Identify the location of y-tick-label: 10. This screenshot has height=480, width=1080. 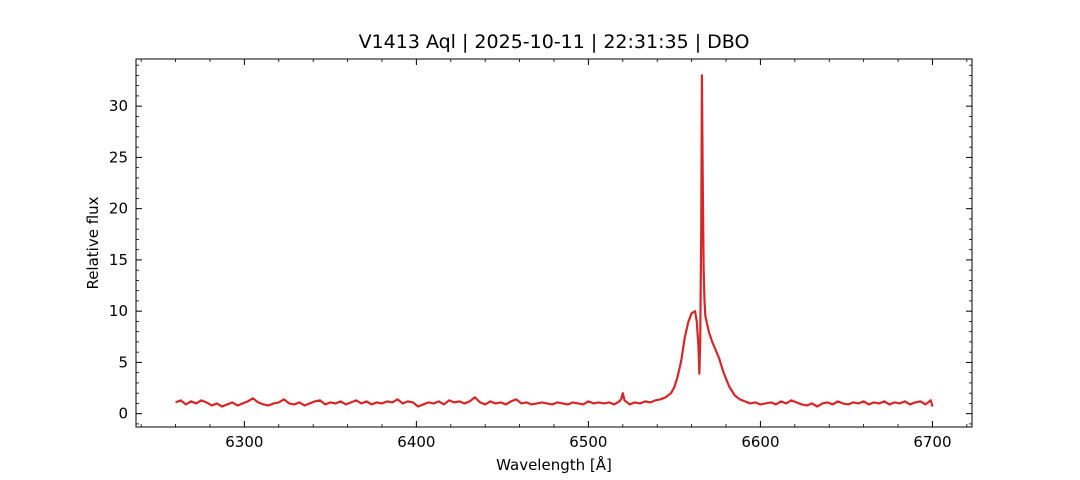
(118, 311).